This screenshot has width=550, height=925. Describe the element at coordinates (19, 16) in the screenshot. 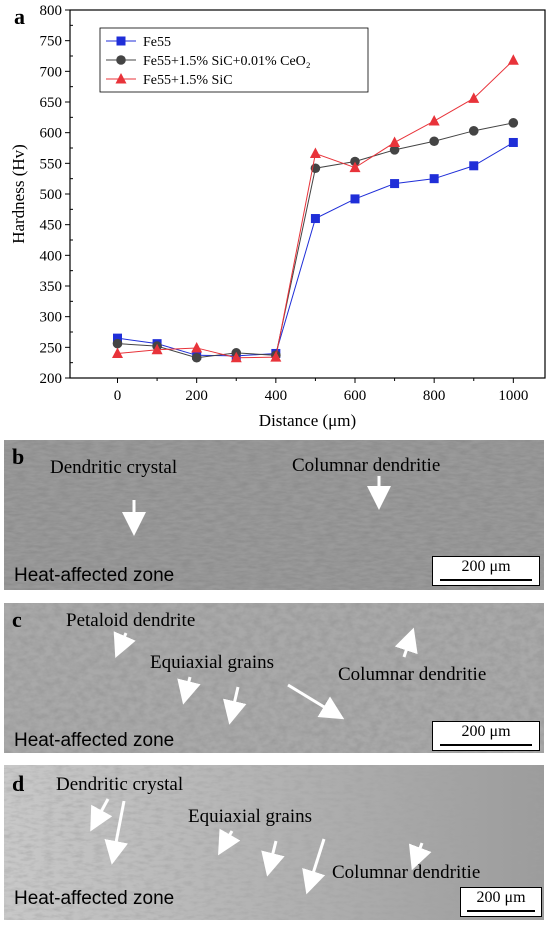

I see `panel-label-a: a` at that location.